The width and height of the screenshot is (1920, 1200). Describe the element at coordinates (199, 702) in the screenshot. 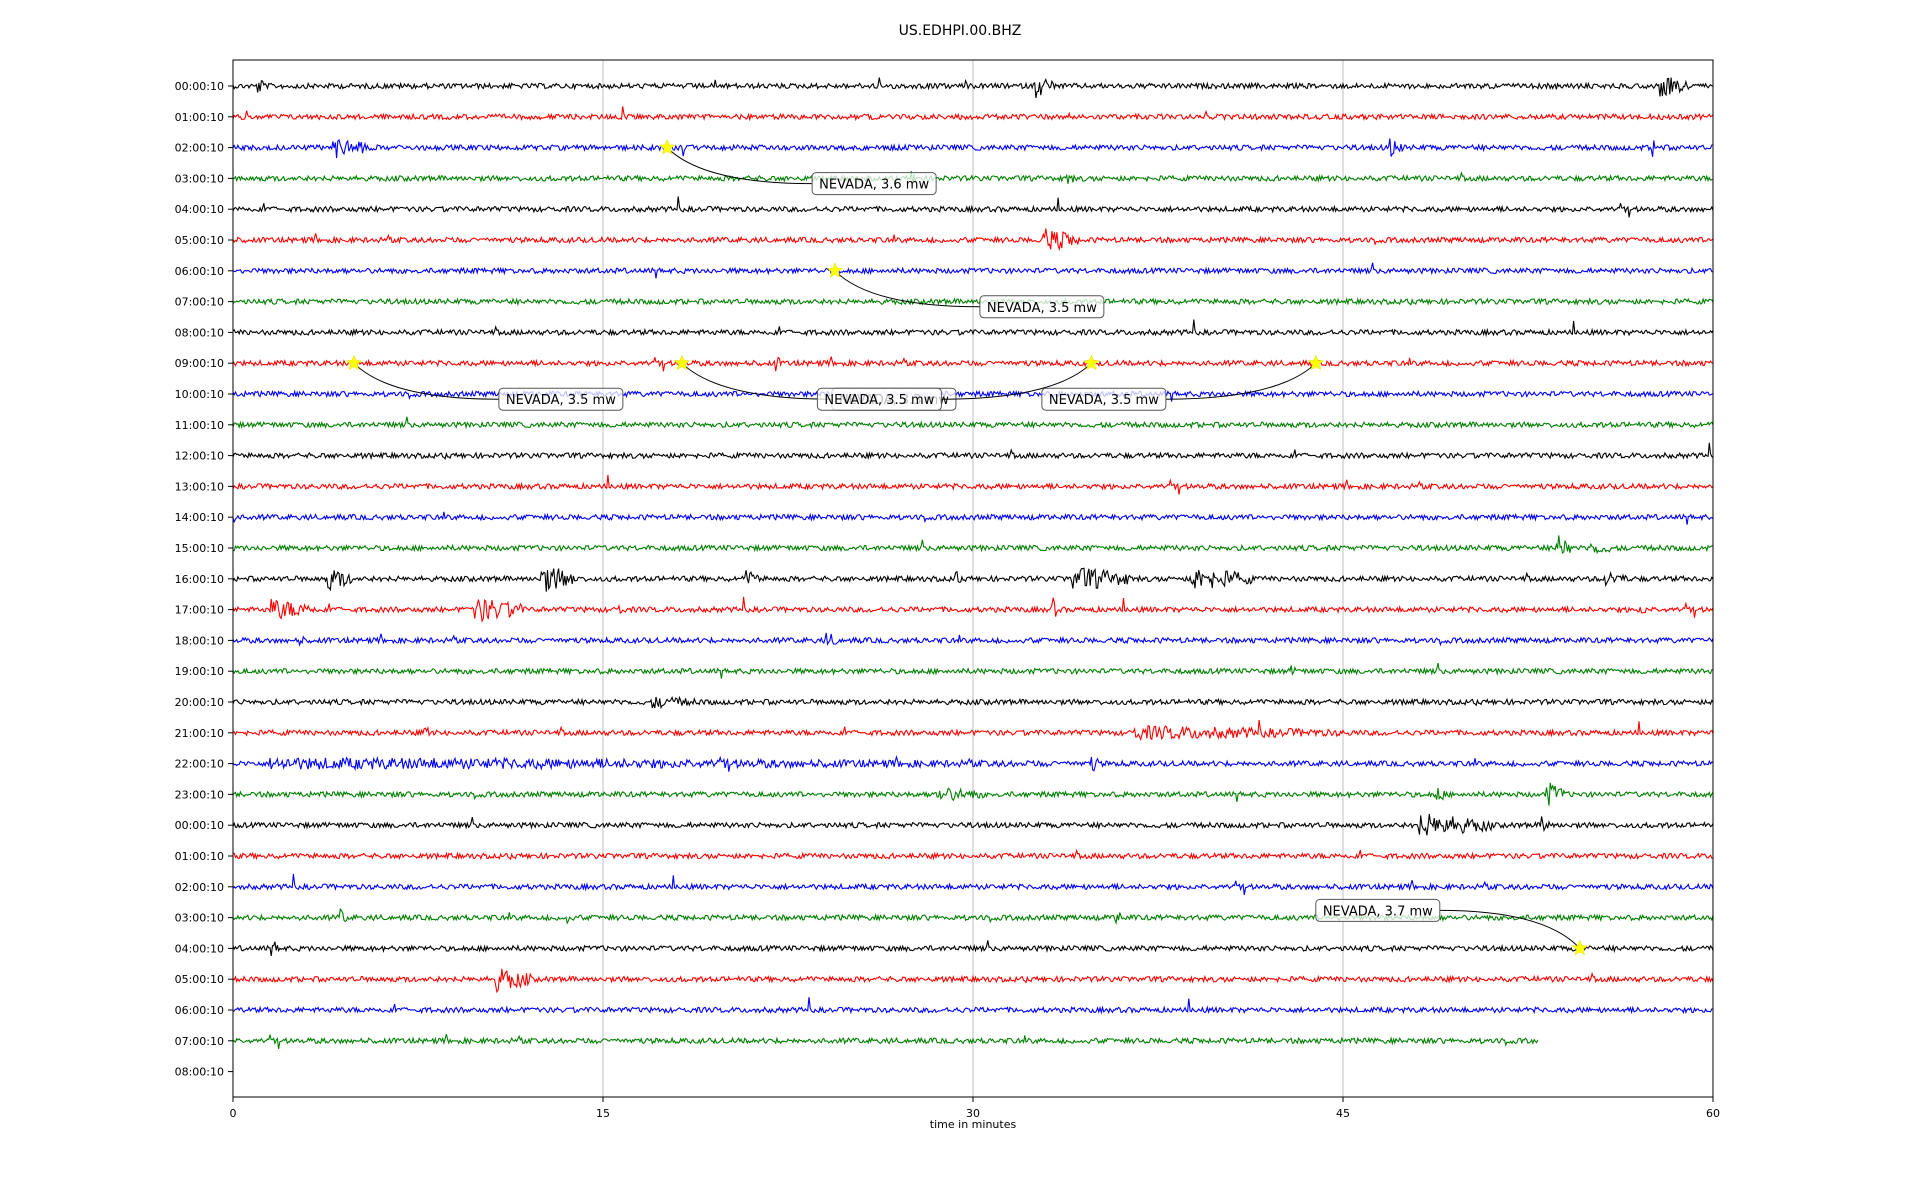

I see `y-tick-label: 20:00:10` at that location.